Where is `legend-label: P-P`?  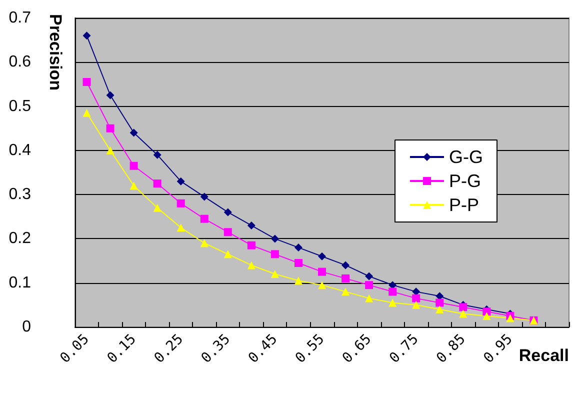 legend-label: P-P is located at coordinates (464, 205).